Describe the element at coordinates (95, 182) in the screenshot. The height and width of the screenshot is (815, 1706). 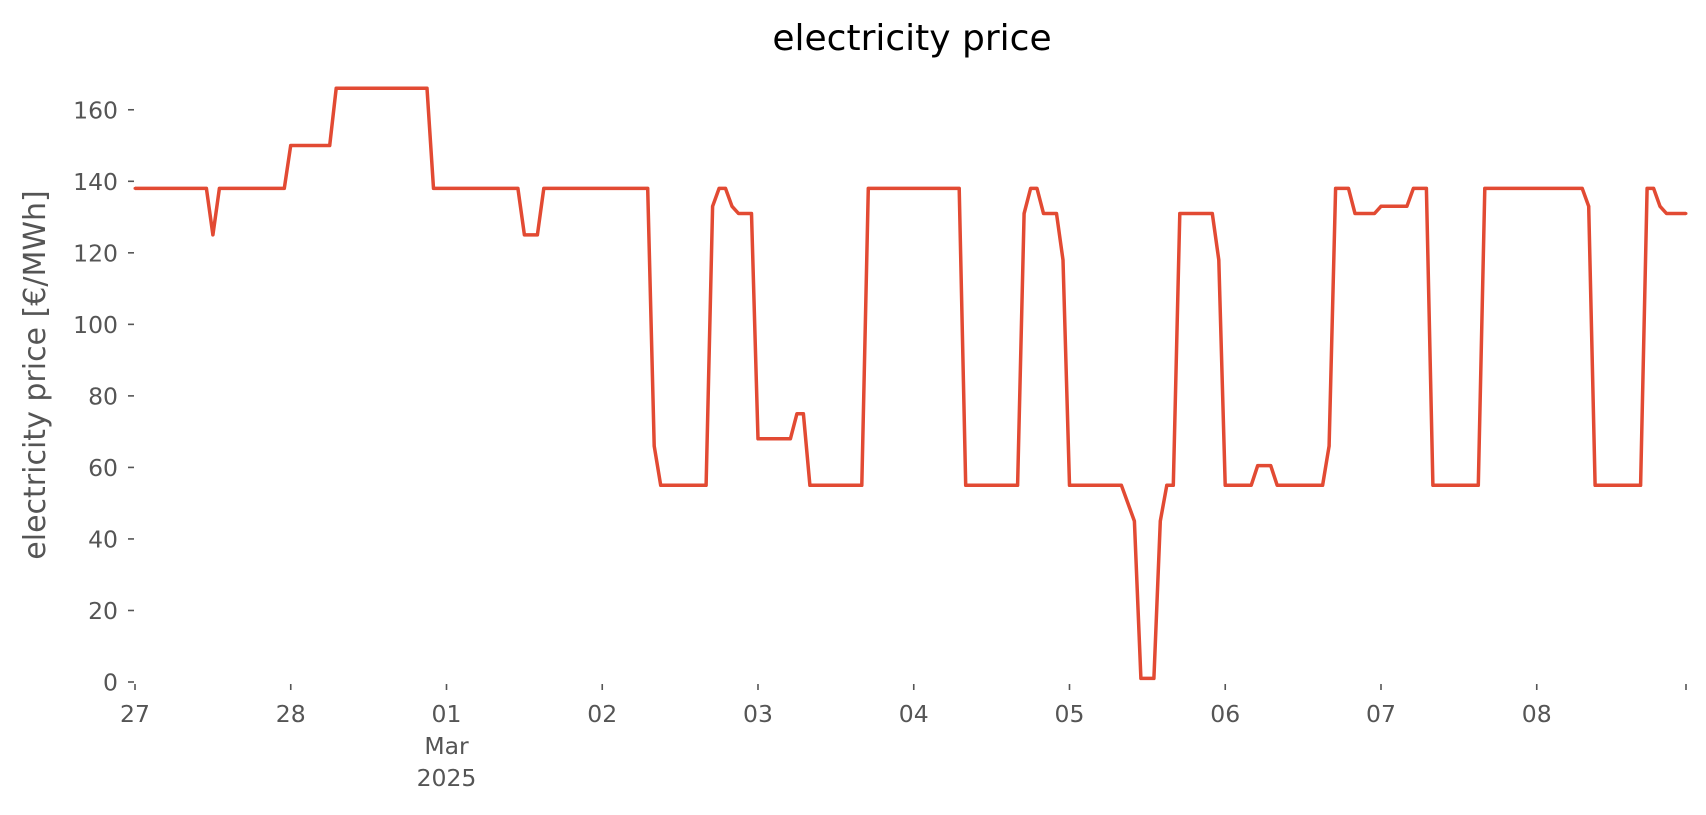
I see `y-tick-label: 140` at that location.